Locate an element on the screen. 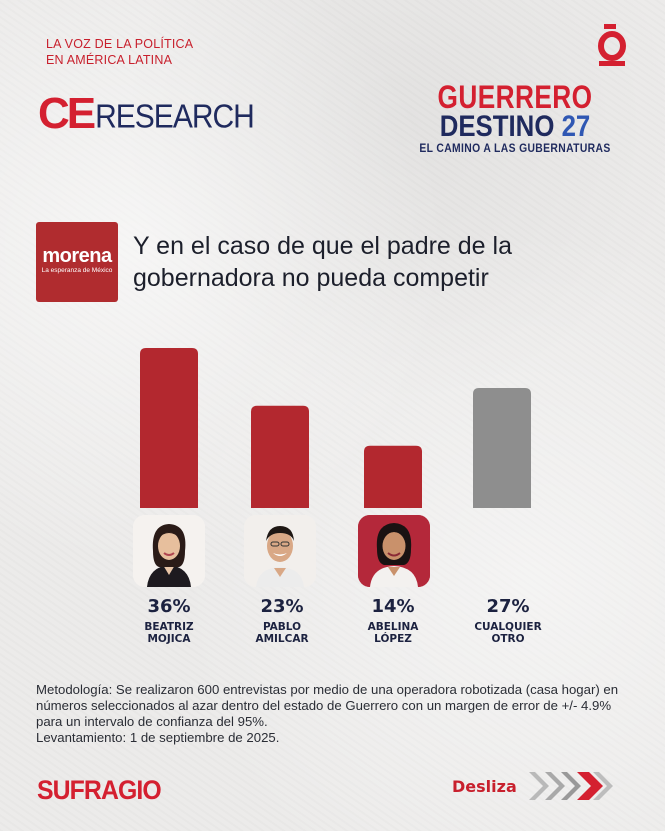  swipe-cta: Desliza is located at coordinates (534, 786).